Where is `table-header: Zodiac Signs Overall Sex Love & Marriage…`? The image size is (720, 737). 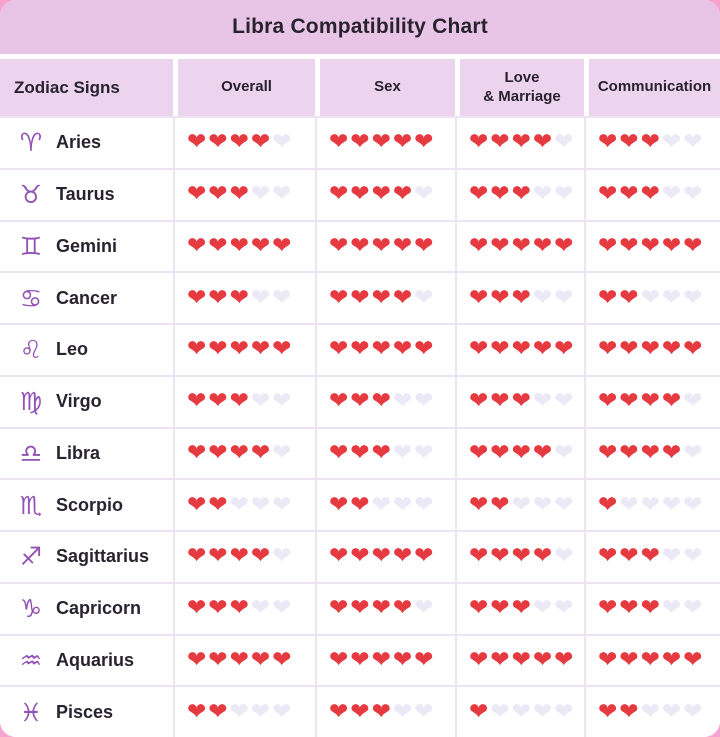 table-header: Zodiac Signs Overall Sex Love & Marriage… is located at coordinates (360, 87).